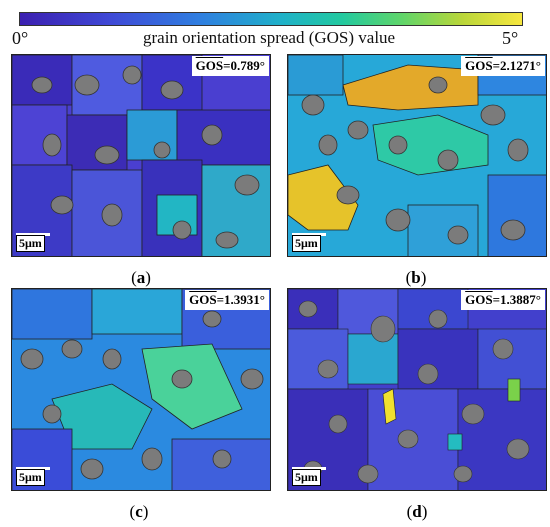 The width and height of the screenshot is (550, 527). What do you see at coordinates (306, 477) in the screenshot?
I see `scale-label-d: 5μm` at bounding box center [306, 477].